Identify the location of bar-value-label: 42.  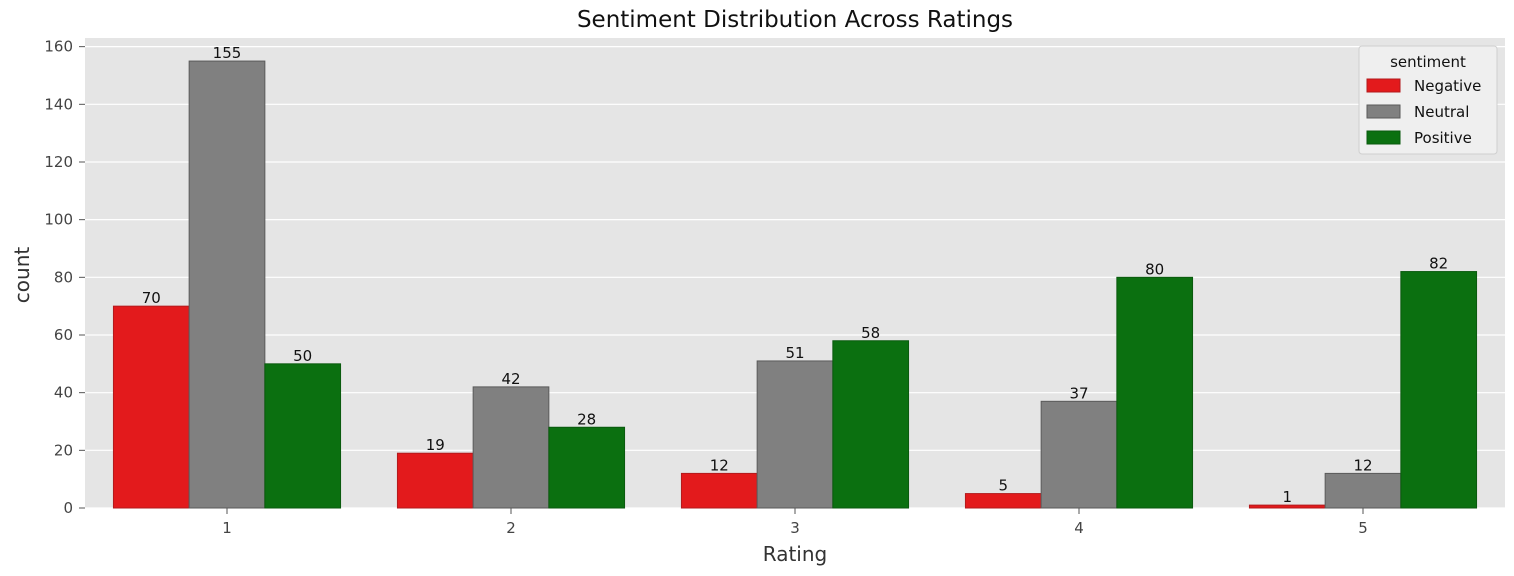
(510, 379).